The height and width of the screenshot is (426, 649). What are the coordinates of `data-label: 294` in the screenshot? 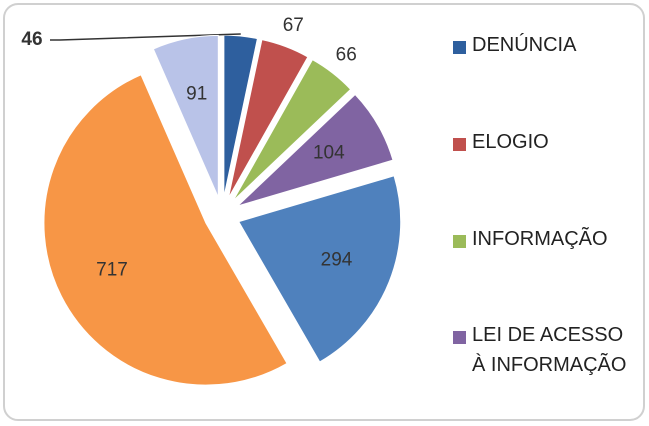 It's located at (337, 260).